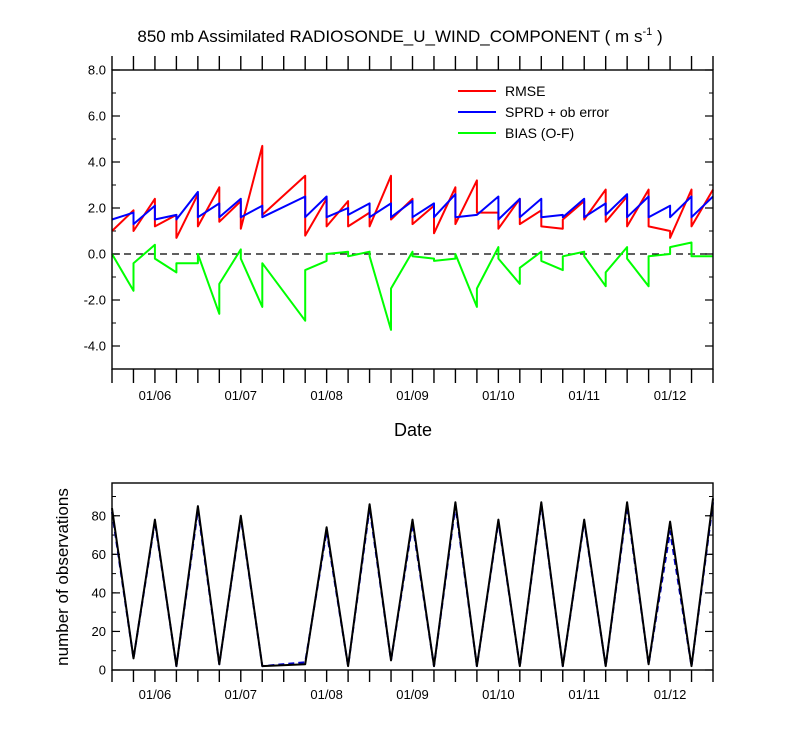 This screenshot has width=800, height=750. Describe the element at coordinates (539, 133) in the screenshot. I see `legend-label: BIAS (O-F)` at that location.